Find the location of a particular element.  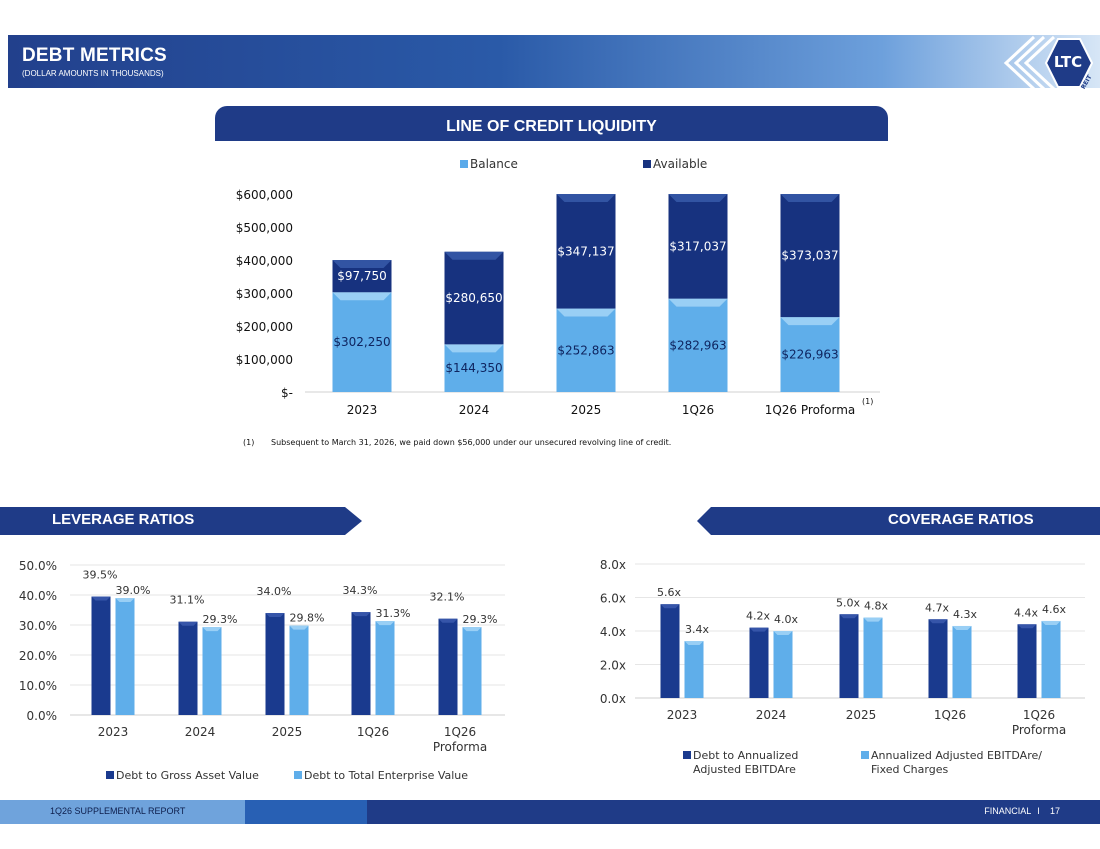

logo-text: LTC is located at coordinates (1068, 62).